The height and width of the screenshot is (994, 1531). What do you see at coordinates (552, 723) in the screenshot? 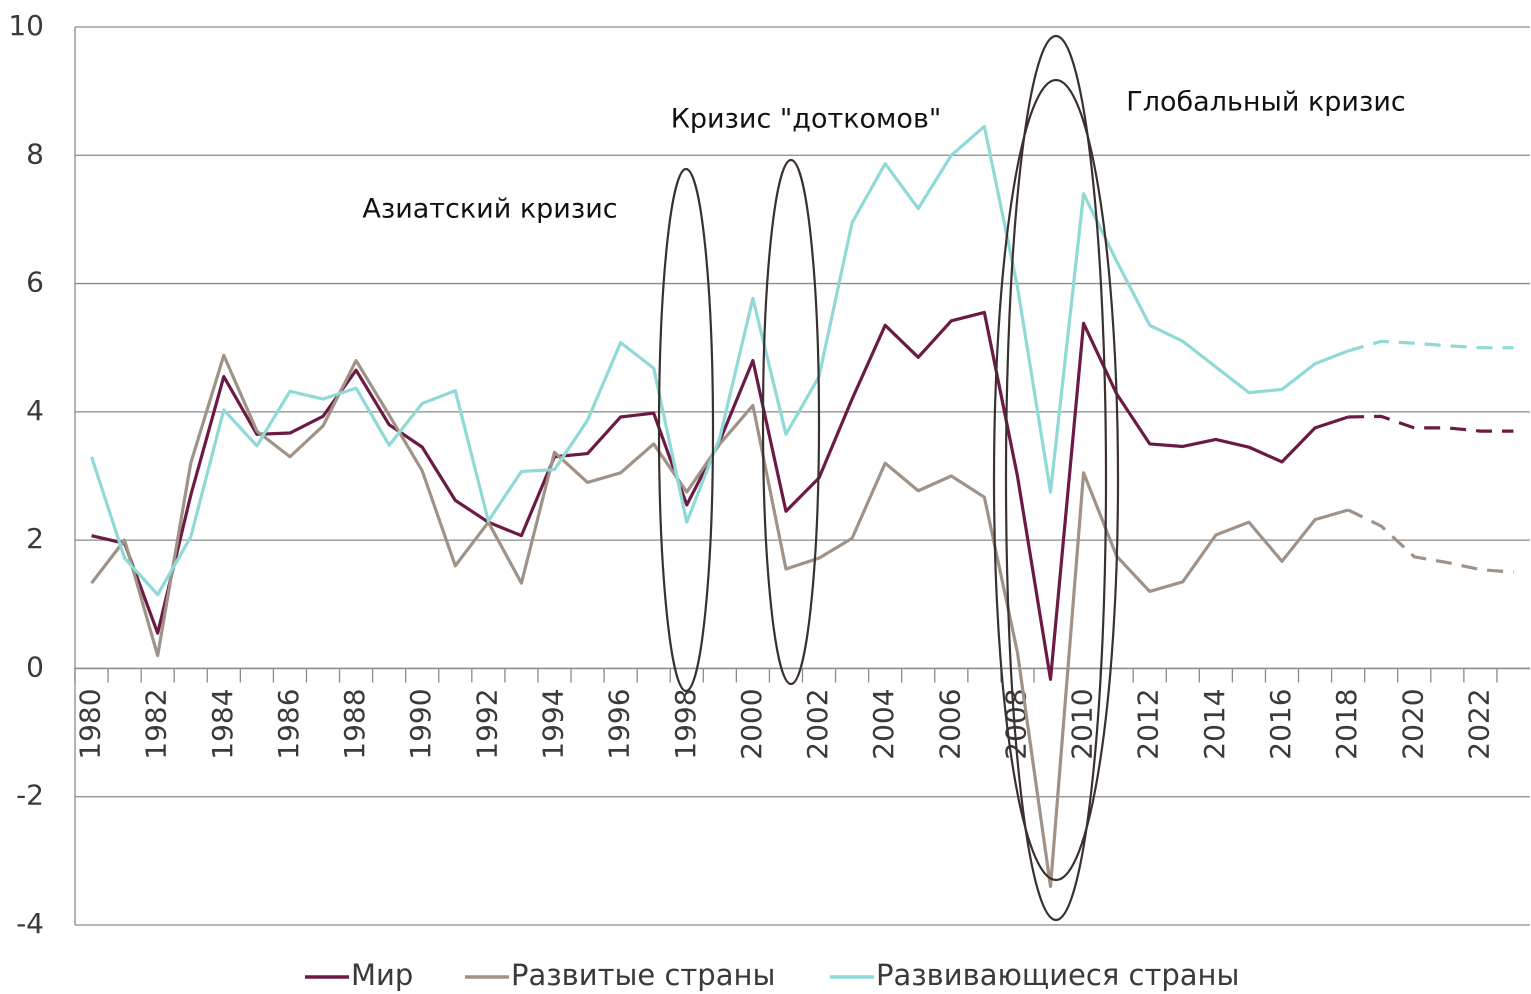
I see `x-tick-label: 1994` at bounding box center [552, 723].